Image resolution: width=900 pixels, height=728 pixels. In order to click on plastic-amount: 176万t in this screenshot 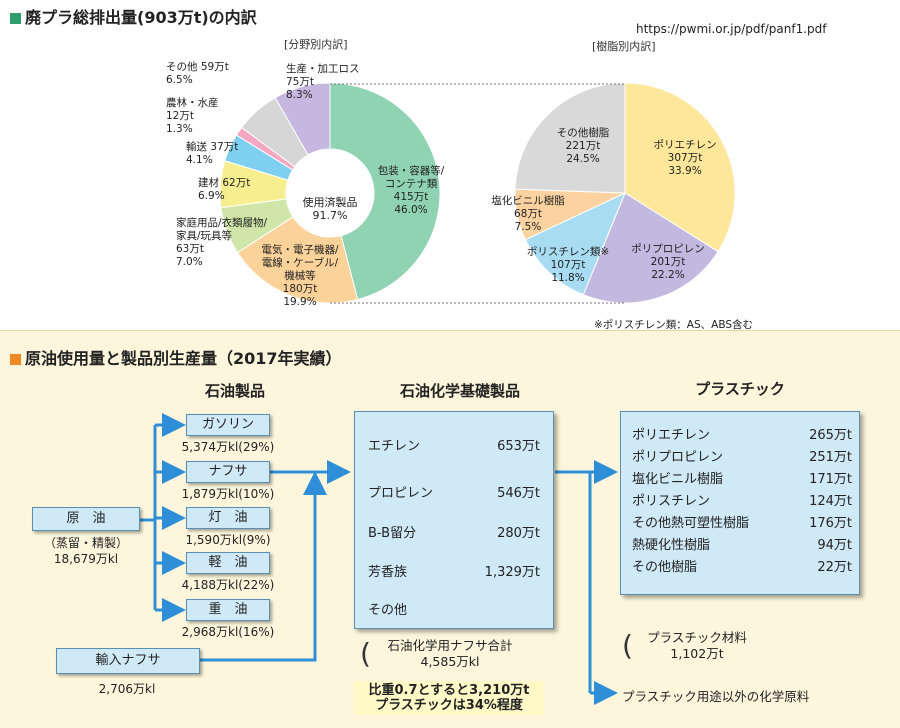, I will do `click(830, 523)`.